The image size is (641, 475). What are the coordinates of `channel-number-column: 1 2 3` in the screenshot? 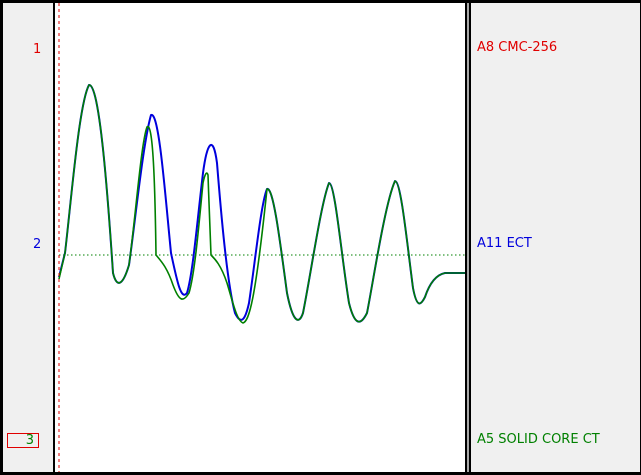 It's located at (28, 237).